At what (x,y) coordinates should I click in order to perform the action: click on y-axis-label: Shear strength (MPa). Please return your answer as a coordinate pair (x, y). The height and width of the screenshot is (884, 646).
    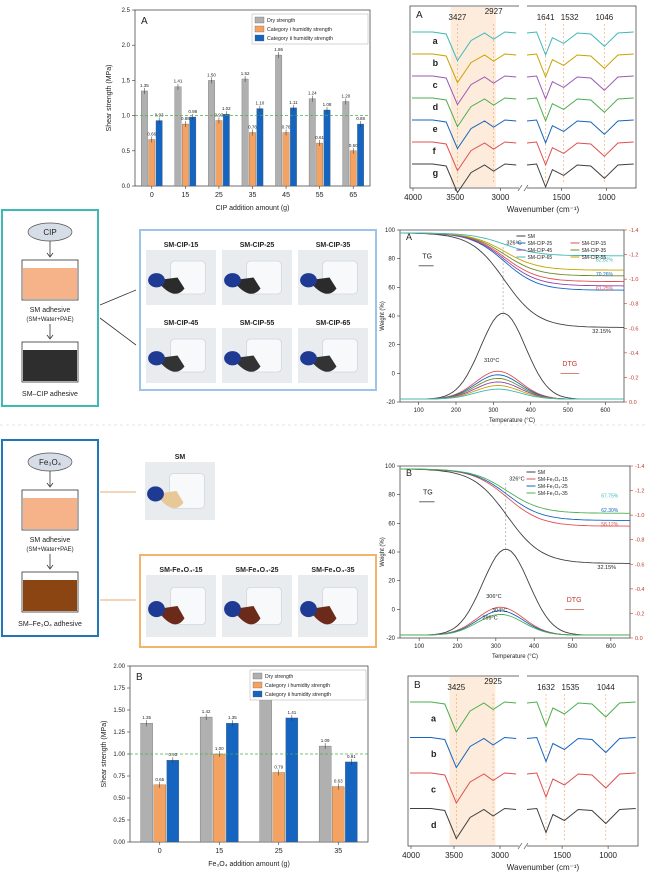
    Looking at the image, I should click on (104, 754).